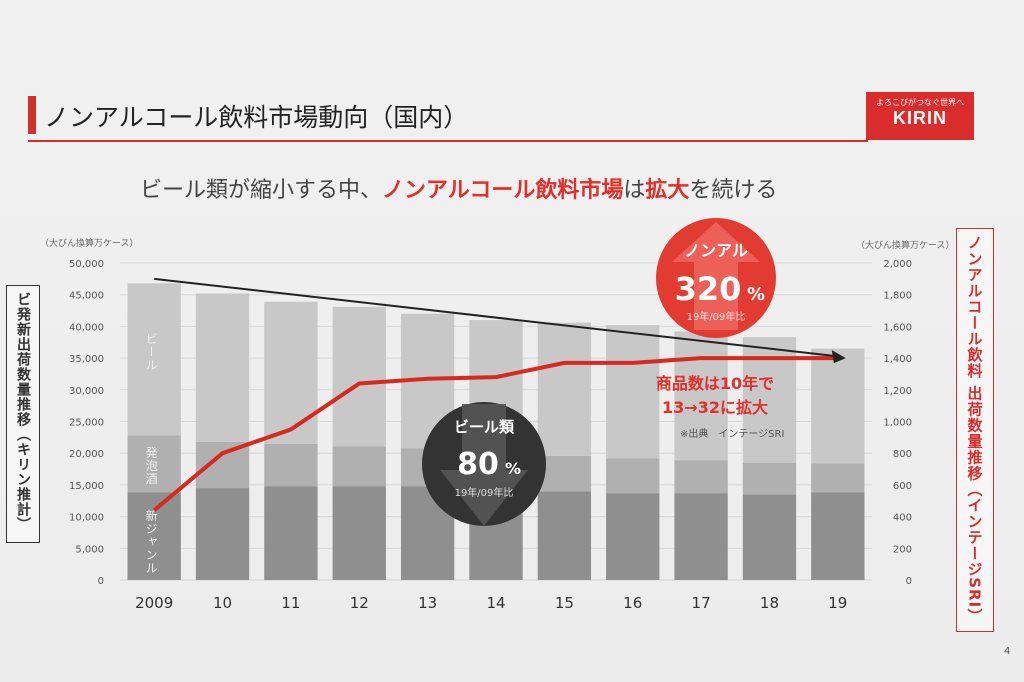 This screenshot has width=1024, height=682. Describe the element at coordinates (86, 518) in the screenshot. I see `left-tick-label: 10,000` at that location.